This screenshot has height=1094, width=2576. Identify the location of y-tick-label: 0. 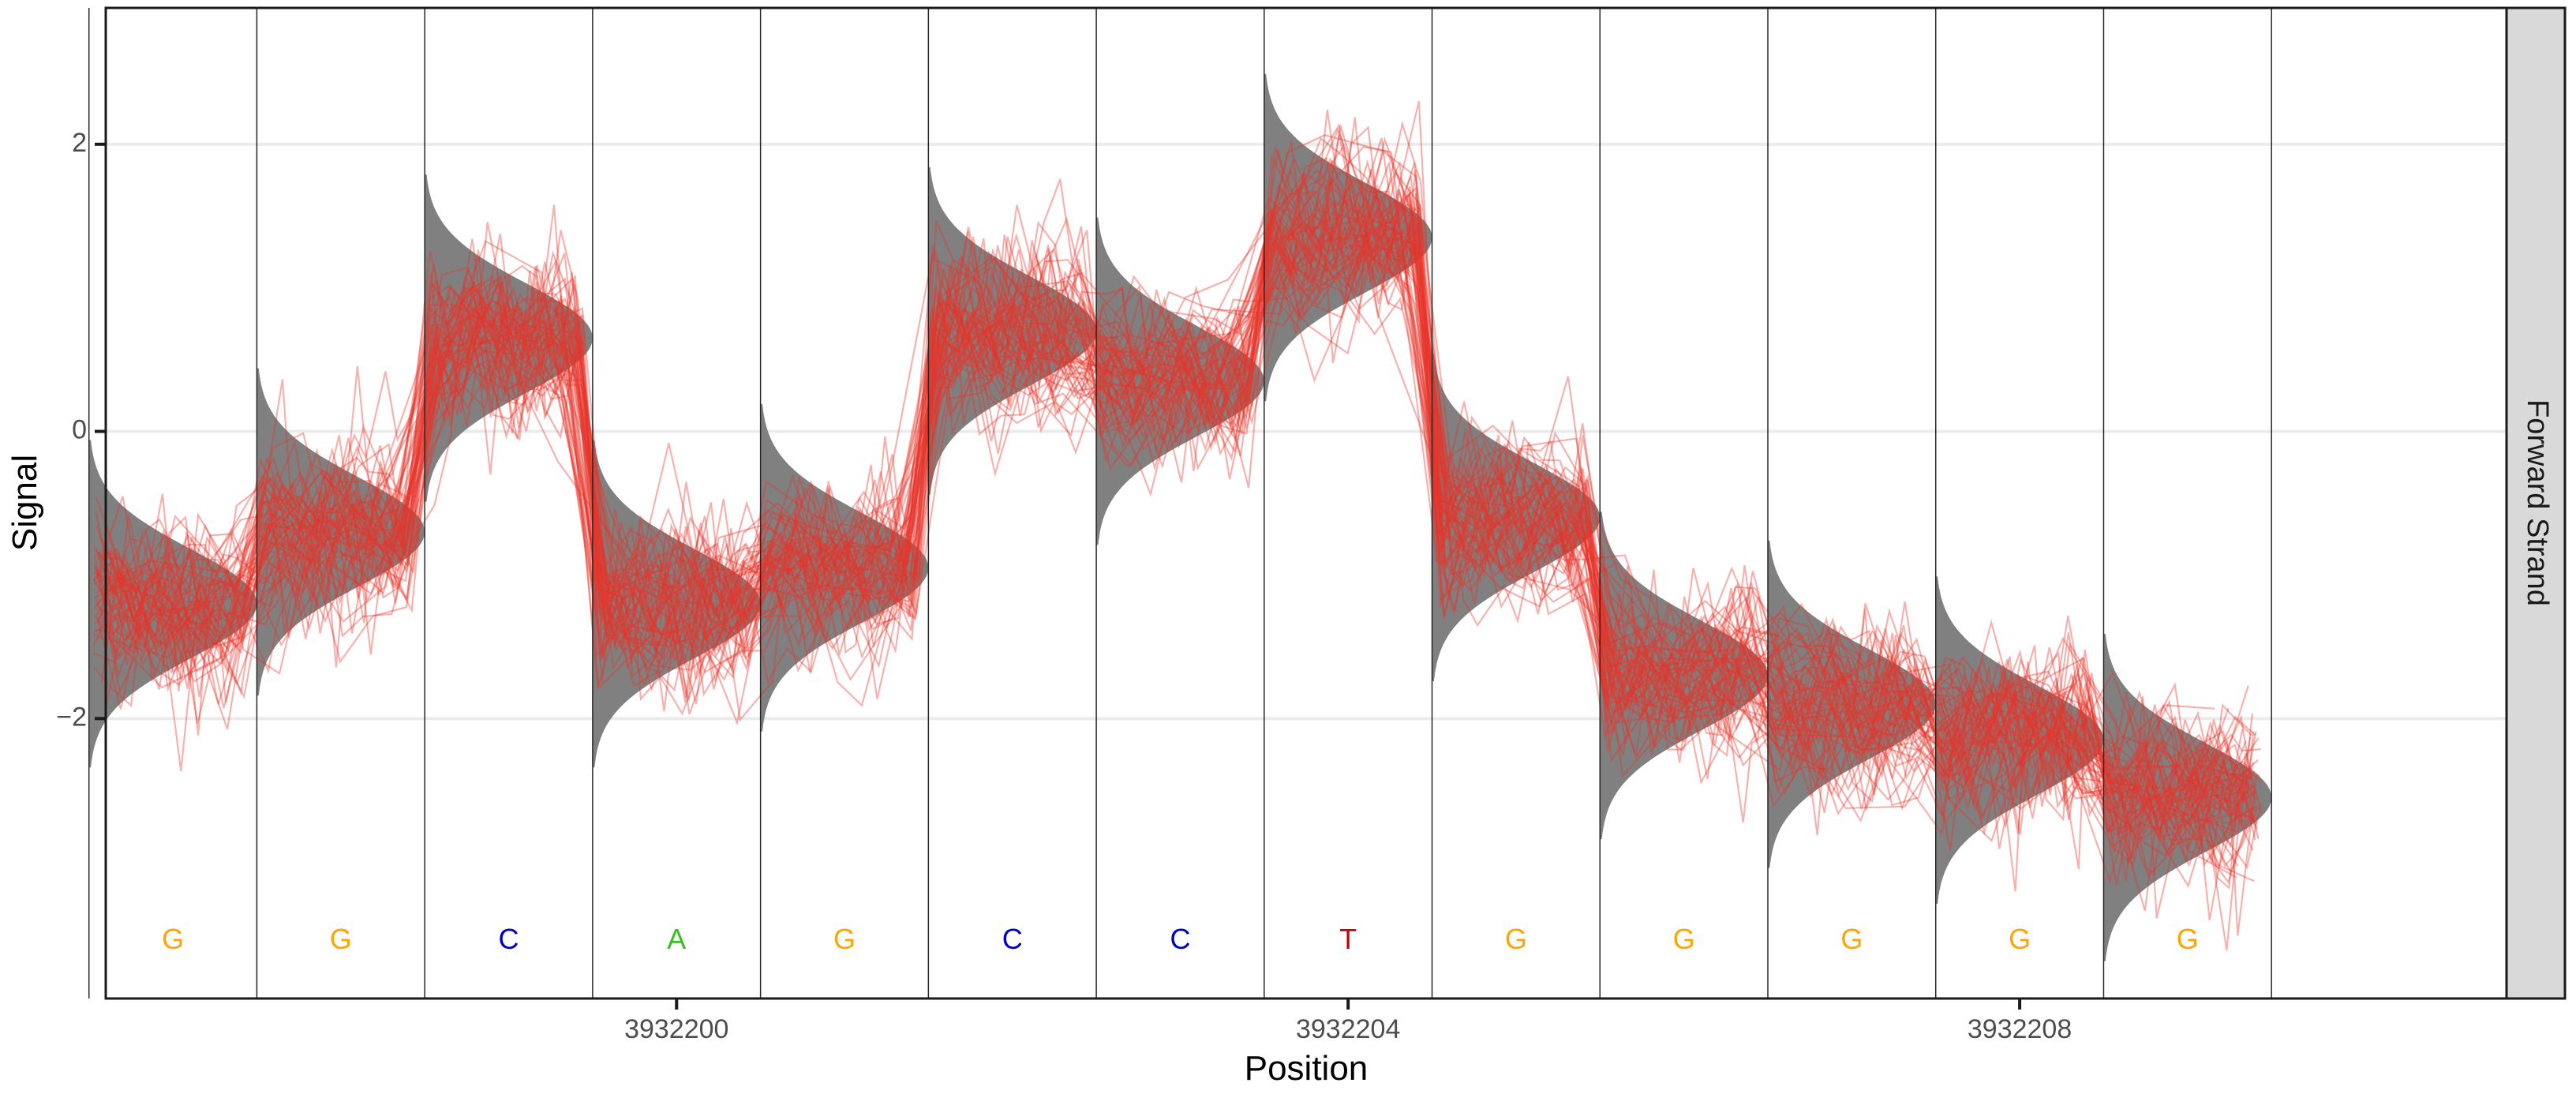
(79, 430).